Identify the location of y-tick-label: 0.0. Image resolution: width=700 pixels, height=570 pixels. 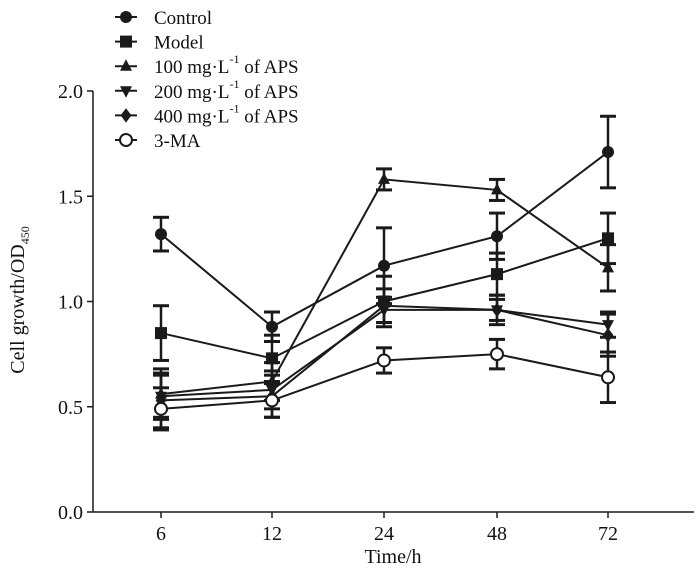
(70, 513).